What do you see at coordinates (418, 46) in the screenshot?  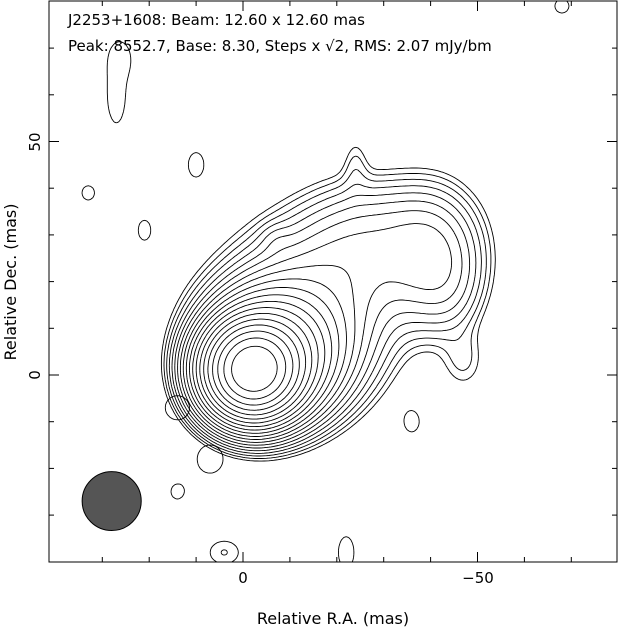 I see `header-line-2-post: , RMS: 2.07 mJy/bm` at bounding box center [418, 46].